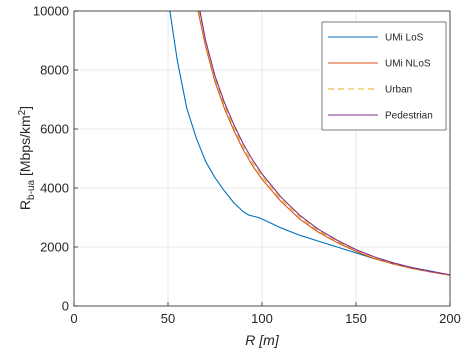  I want to click on y-axis-title-subscript: b-ua, so click(31, 190).